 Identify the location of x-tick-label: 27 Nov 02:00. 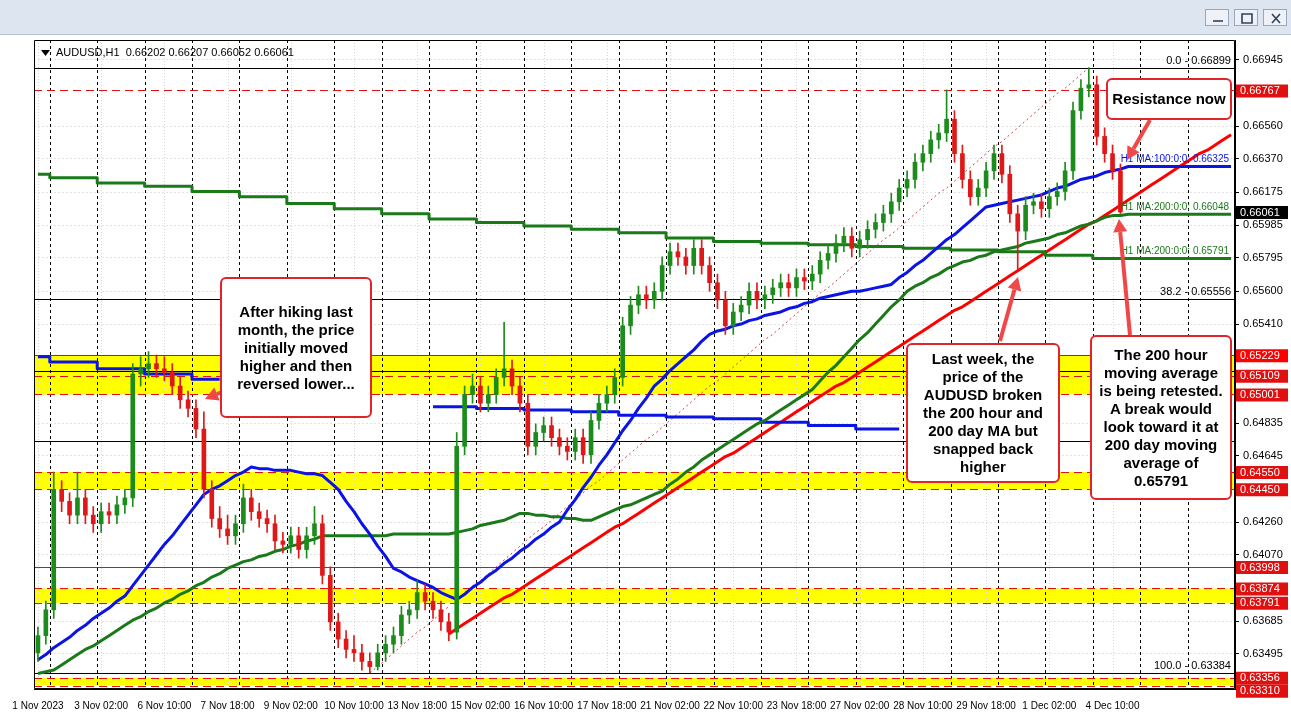
(859, 705).